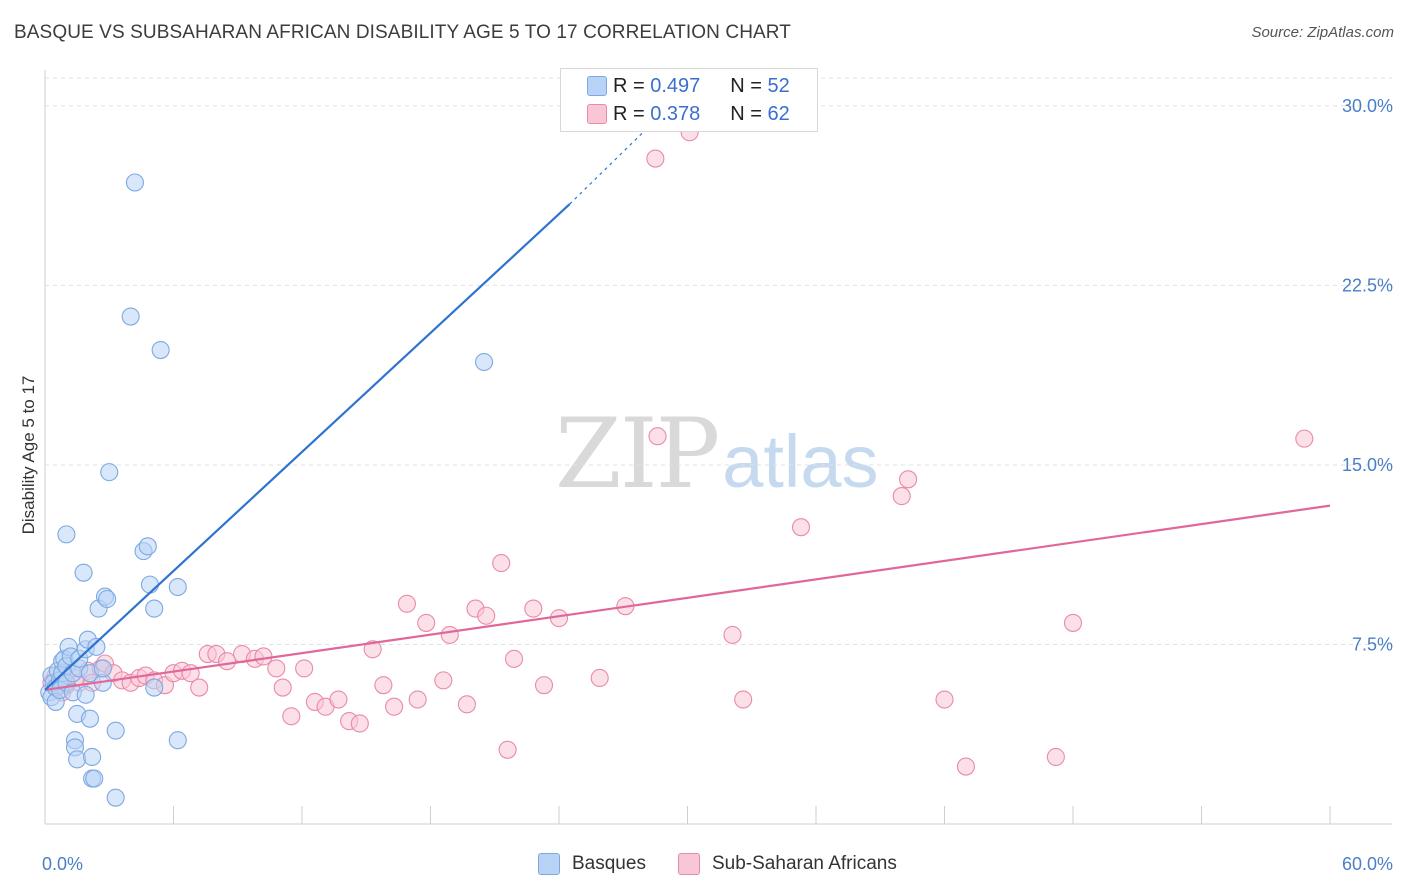  I want to click on watermark-zip: ZIP, so click(637, 454).